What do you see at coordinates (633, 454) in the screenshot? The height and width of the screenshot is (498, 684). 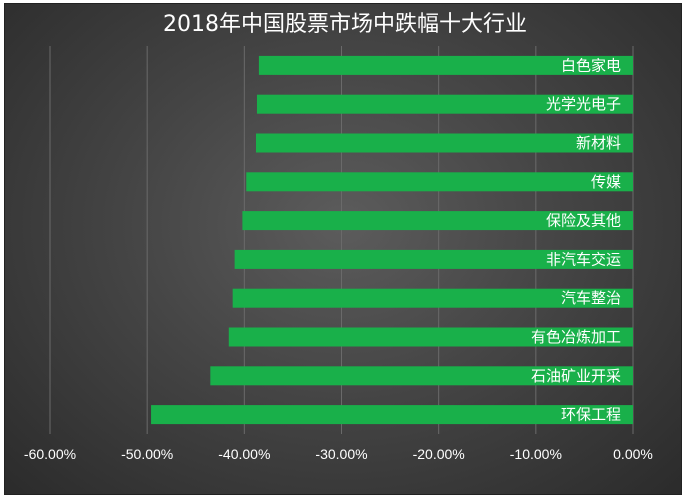 I see `x-tick-label: 0.00%` at bounding box center [633, 454].